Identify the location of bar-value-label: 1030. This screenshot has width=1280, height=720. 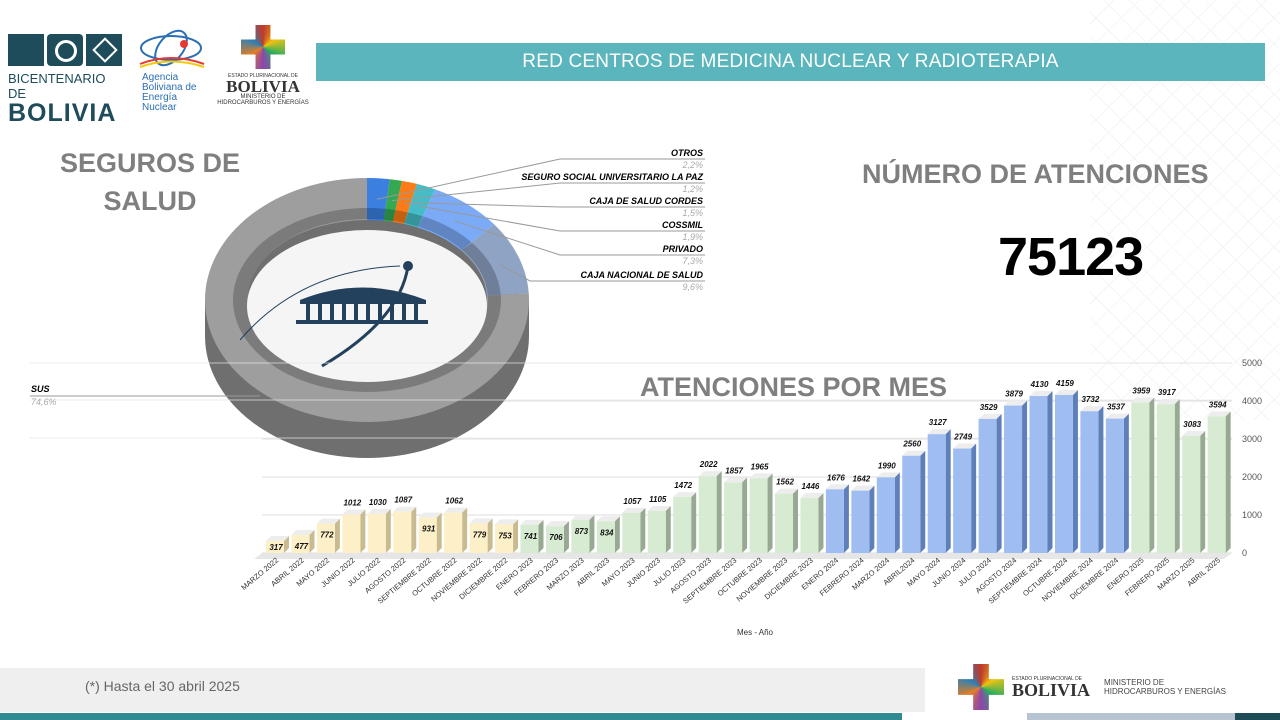
(378, 502).